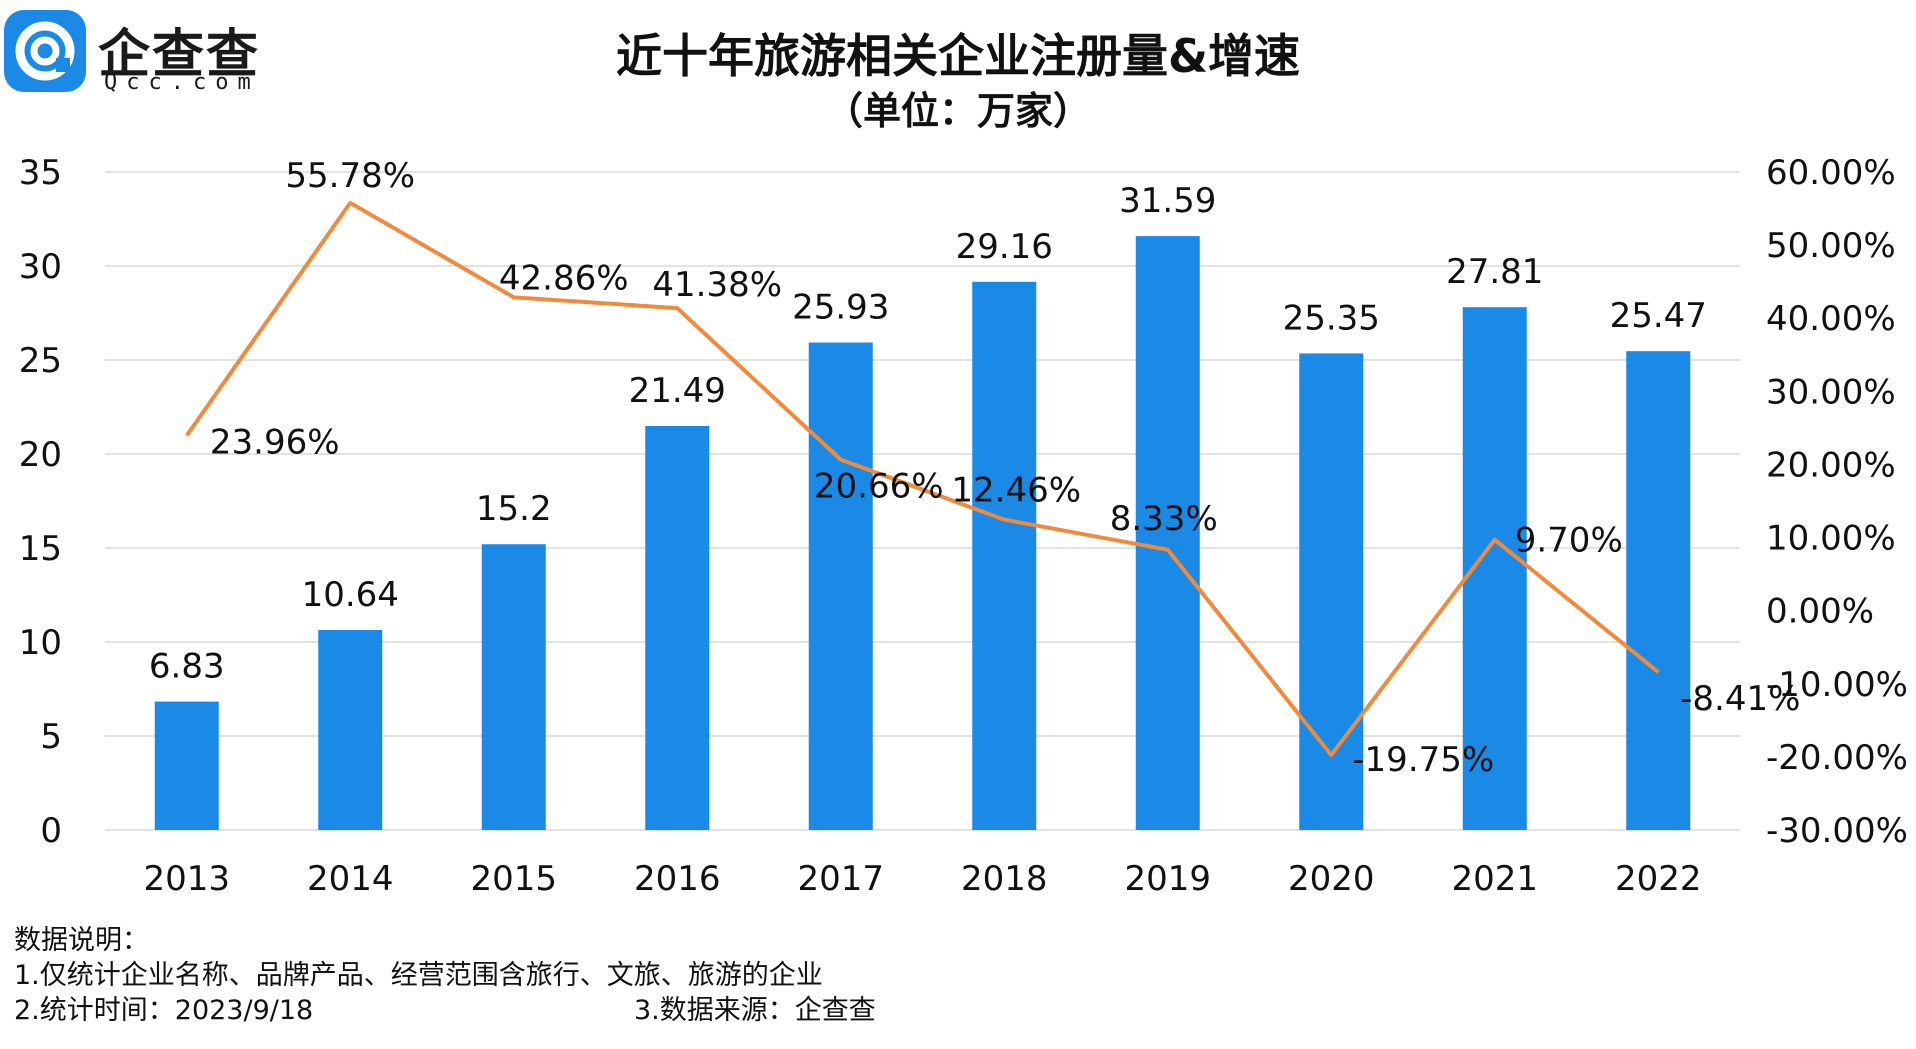 The image size is (1916, 1049). Describe the element at coordinates (1423, 760) in the screenshot. I see `line-value-label: -19.75%` at that location.